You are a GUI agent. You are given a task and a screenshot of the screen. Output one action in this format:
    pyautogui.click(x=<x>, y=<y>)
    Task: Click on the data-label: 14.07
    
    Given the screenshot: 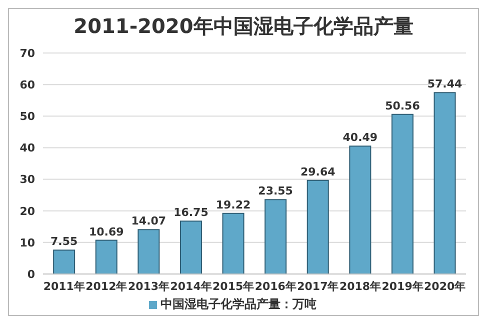 What is the action you would take?
    pyautogui.click(x=148, y=221)
    